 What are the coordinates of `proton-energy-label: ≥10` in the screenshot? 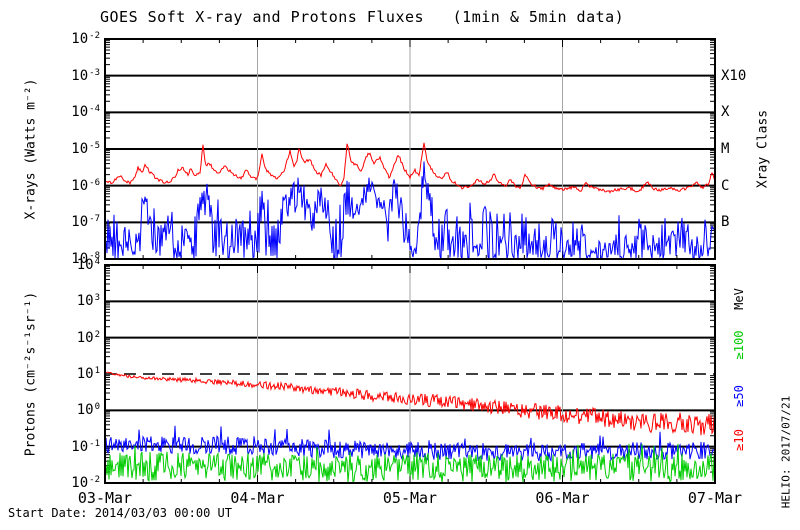 It's located at (739, 440).